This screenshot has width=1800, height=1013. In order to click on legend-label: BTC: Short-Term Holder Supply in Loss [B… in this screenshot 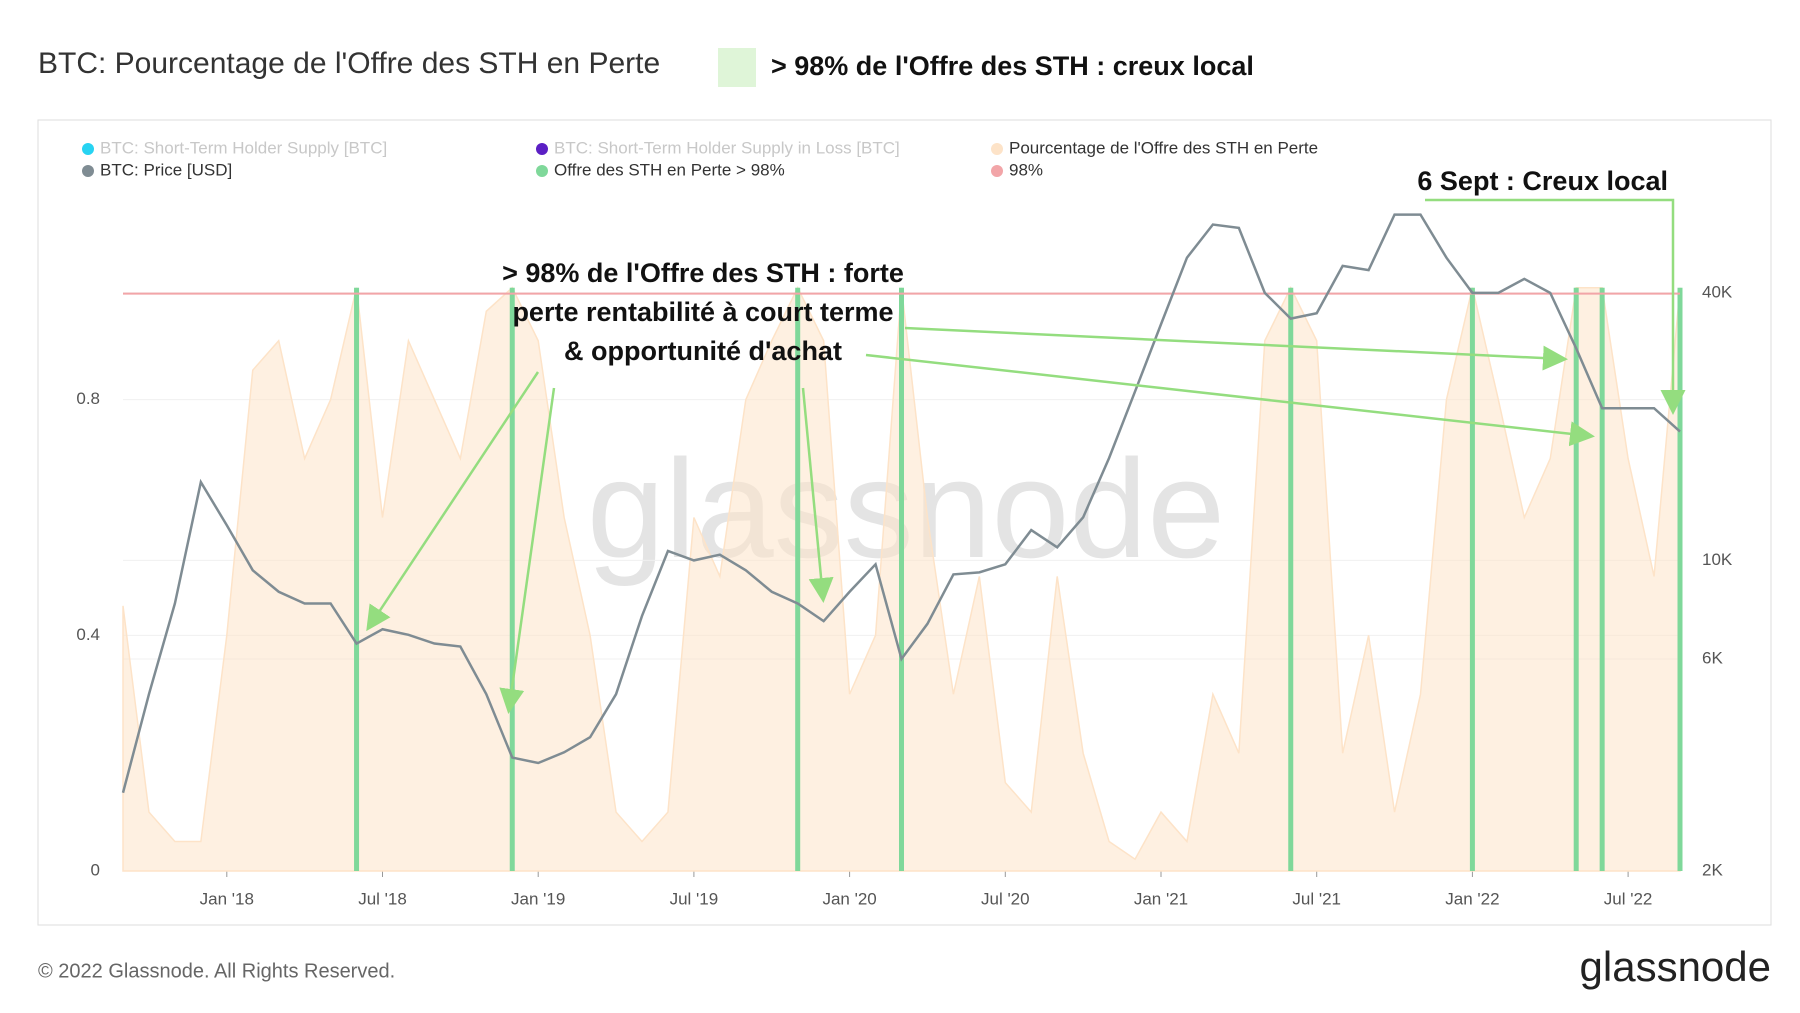, I will do `click(727, 147)`.